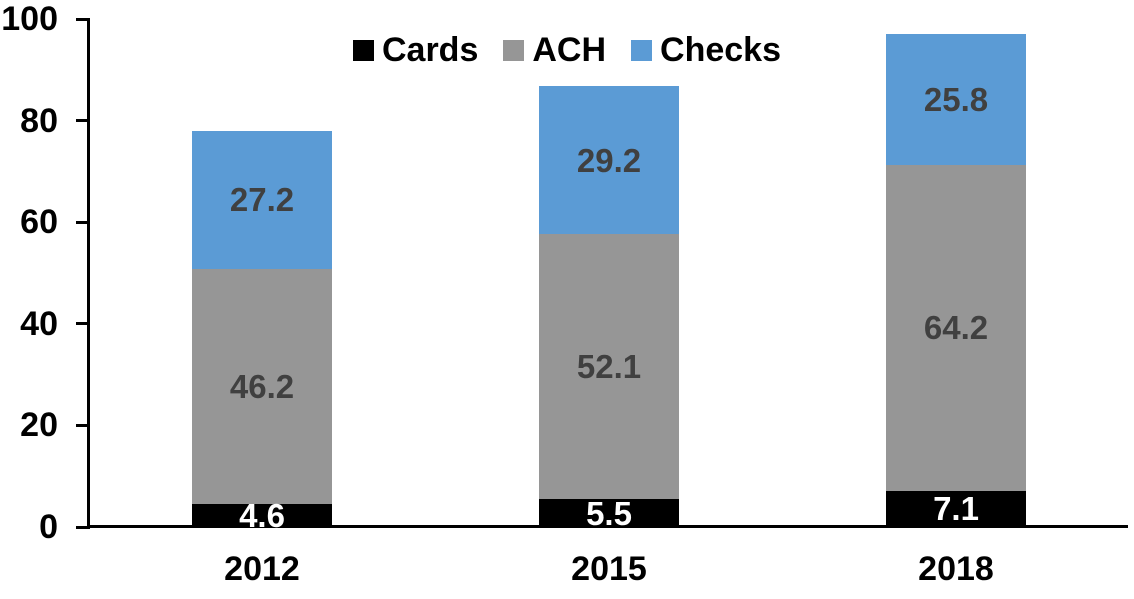 The width and height of the screenshot is (1134, 599). I want to click on bar-segment-value-label: 4.6, so click(262, 515).